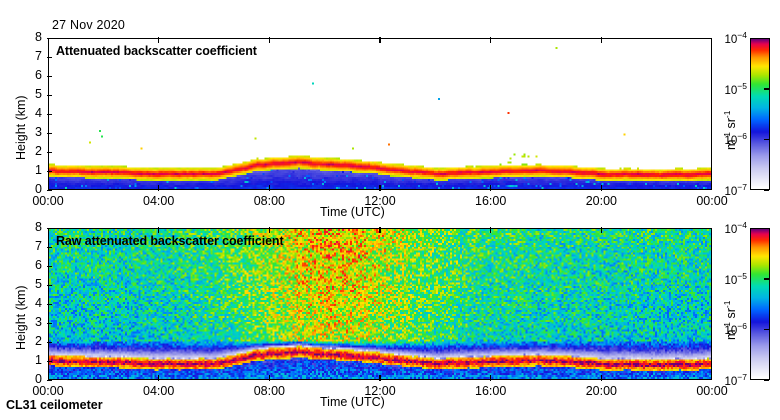 This screenshot has width=780, height=420. What do you see at coordinates (48, 201) in the screenshot?
I see `x-tick-label-0-0: 00:00` at bounding box center [48, 201].